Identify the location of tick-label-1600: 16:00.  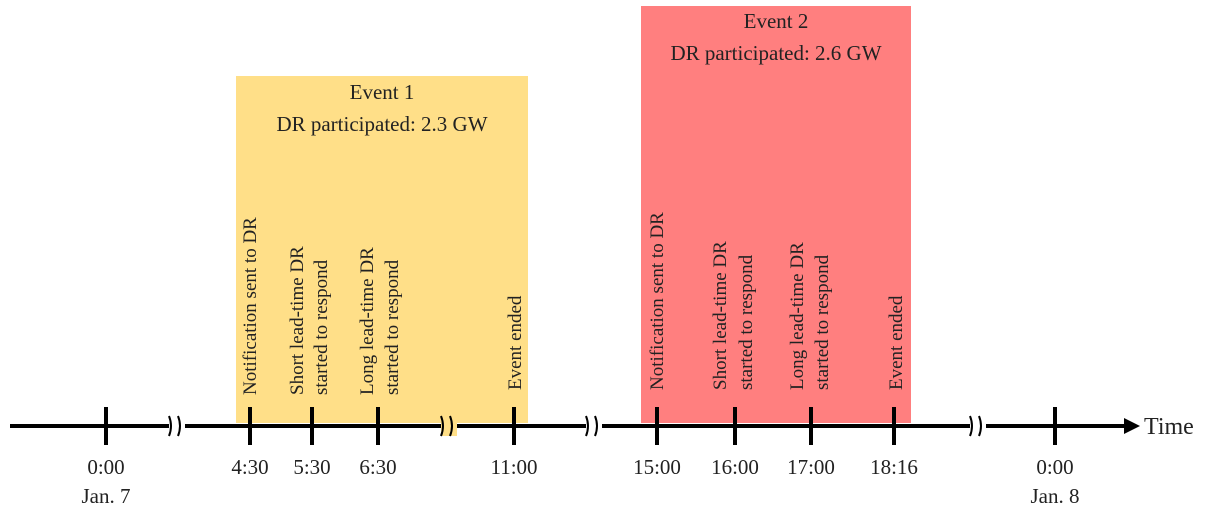
(735, 467).